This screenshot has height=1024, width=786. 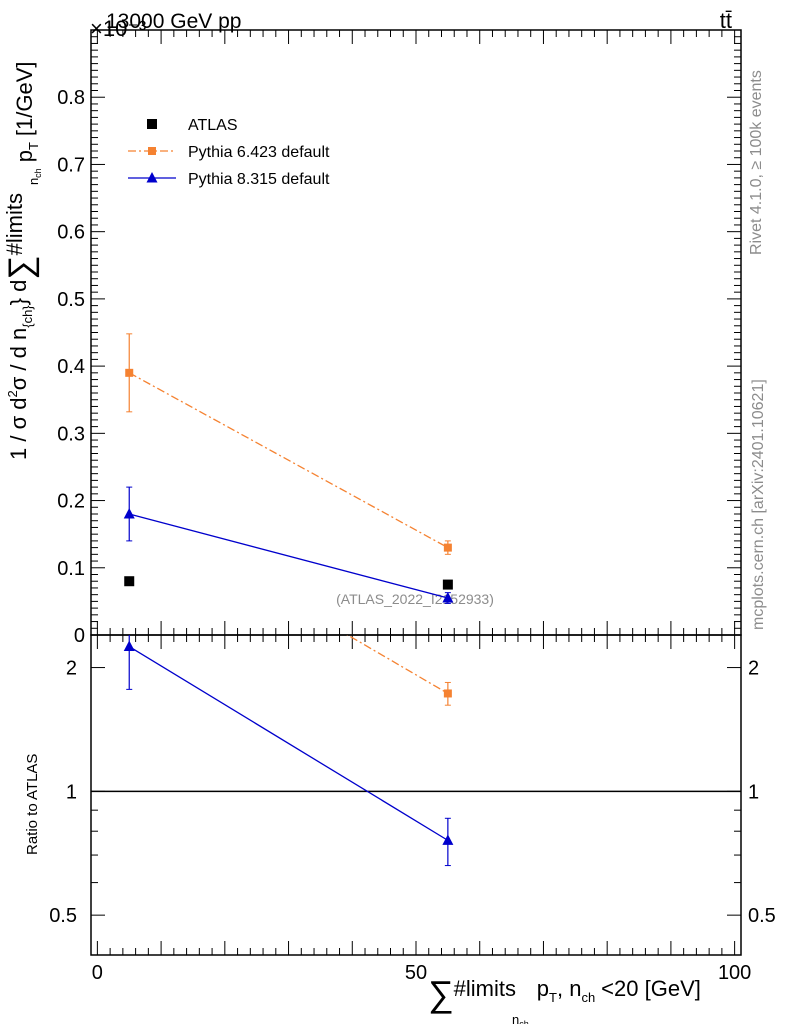 I want to click on main-series-group, so click(x=288, y=468).